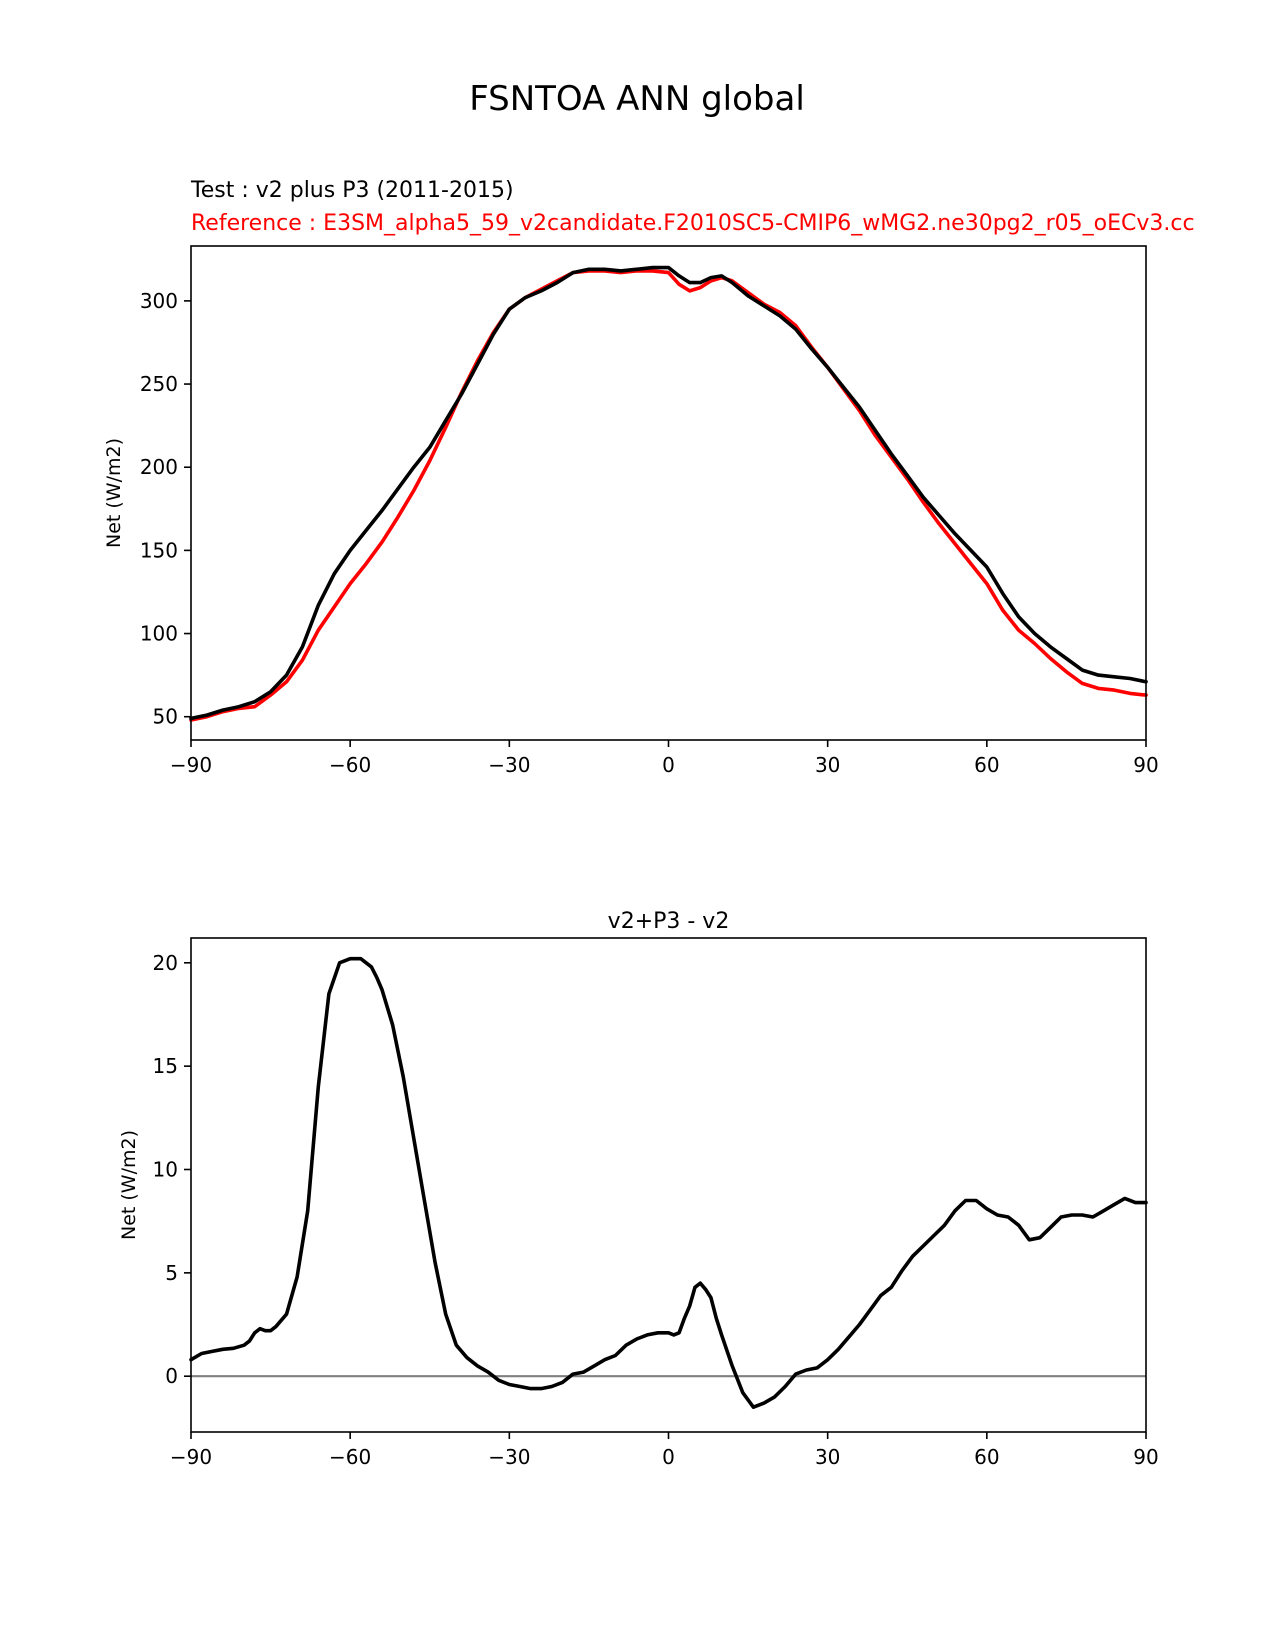  What do you see at coordinates (1145, 1457) in the screenshot?
I see `diff-xtick-label: 90` at bounding box center [1145, 1457].